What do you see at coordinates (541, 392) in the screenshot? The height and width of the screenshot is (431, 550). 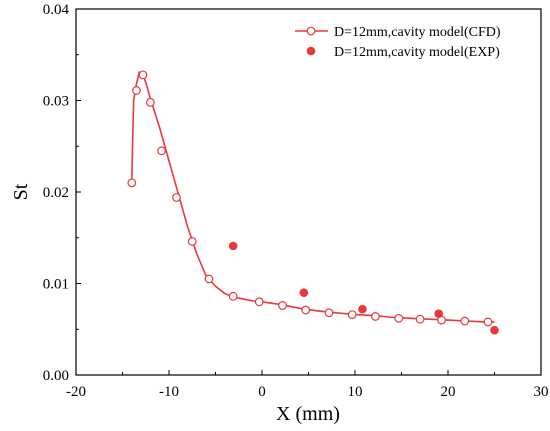 I see `x-tick-label: 30` at bounding box center [541, 392].